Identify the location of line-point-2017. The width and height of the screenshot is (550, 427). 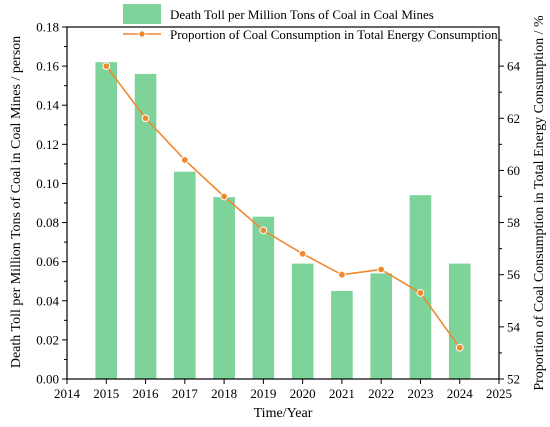
(184, 160).